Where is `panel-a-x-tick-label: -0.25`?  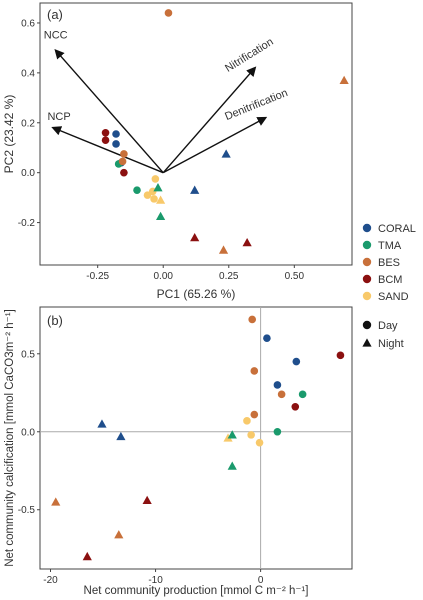
panel-a-x-tick-label: -0.25 is located at coordinates (97, 276).